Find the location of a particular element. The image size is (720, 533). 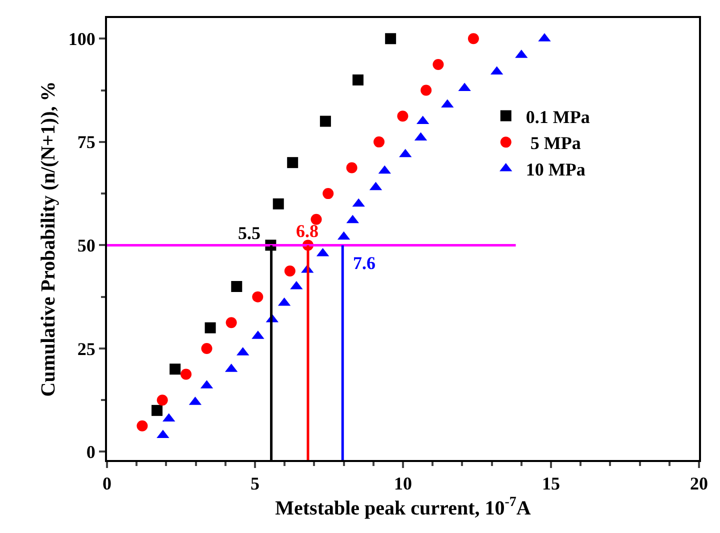

x-tick-label: 15 is located at coordinates (551, 484).